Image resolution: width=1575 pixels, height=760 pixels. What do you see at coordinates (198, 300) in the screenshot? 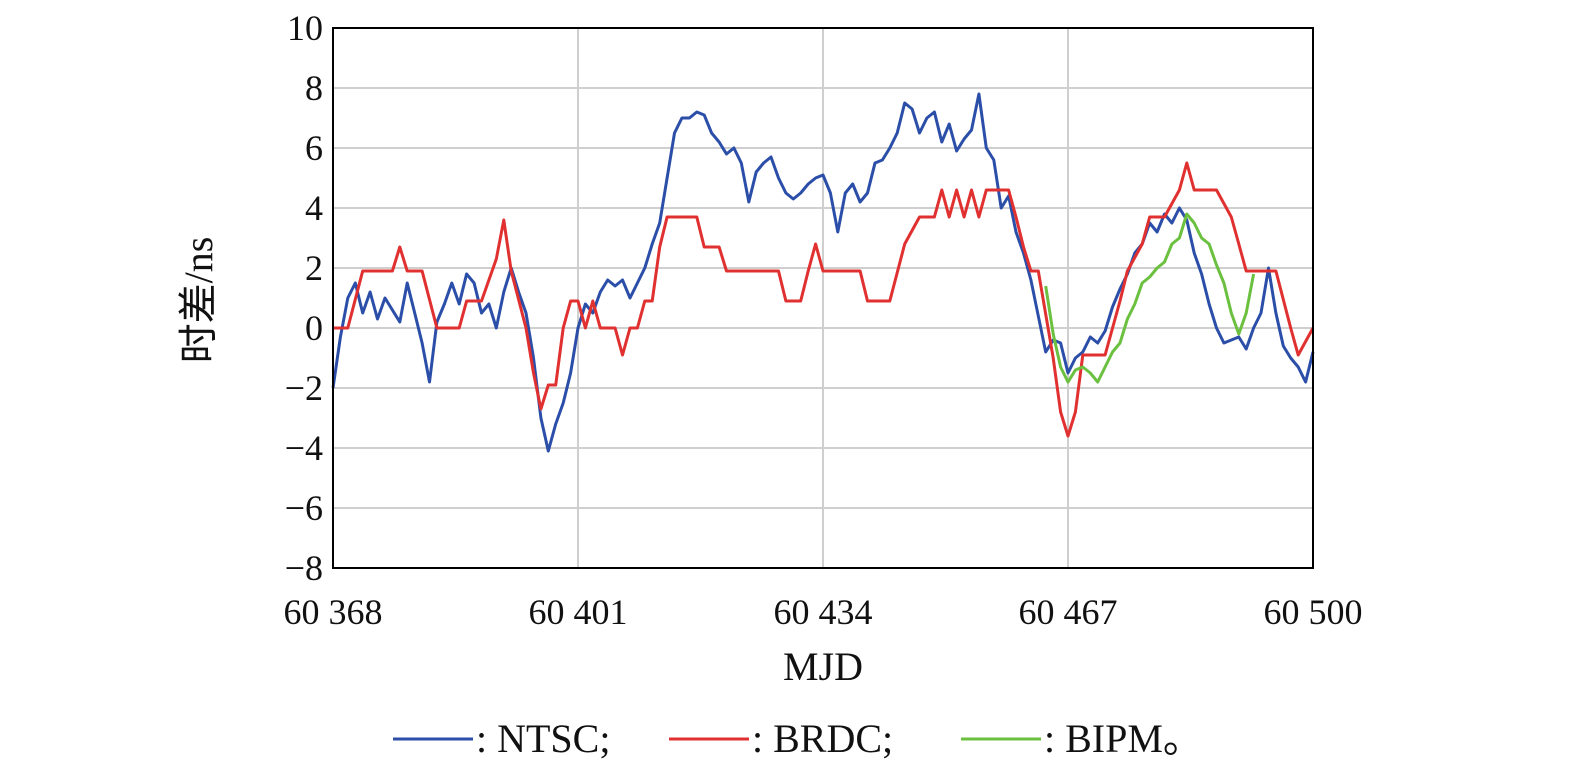
I see `y-axis-title: 时差/ns` at bounding box center [198, 300].